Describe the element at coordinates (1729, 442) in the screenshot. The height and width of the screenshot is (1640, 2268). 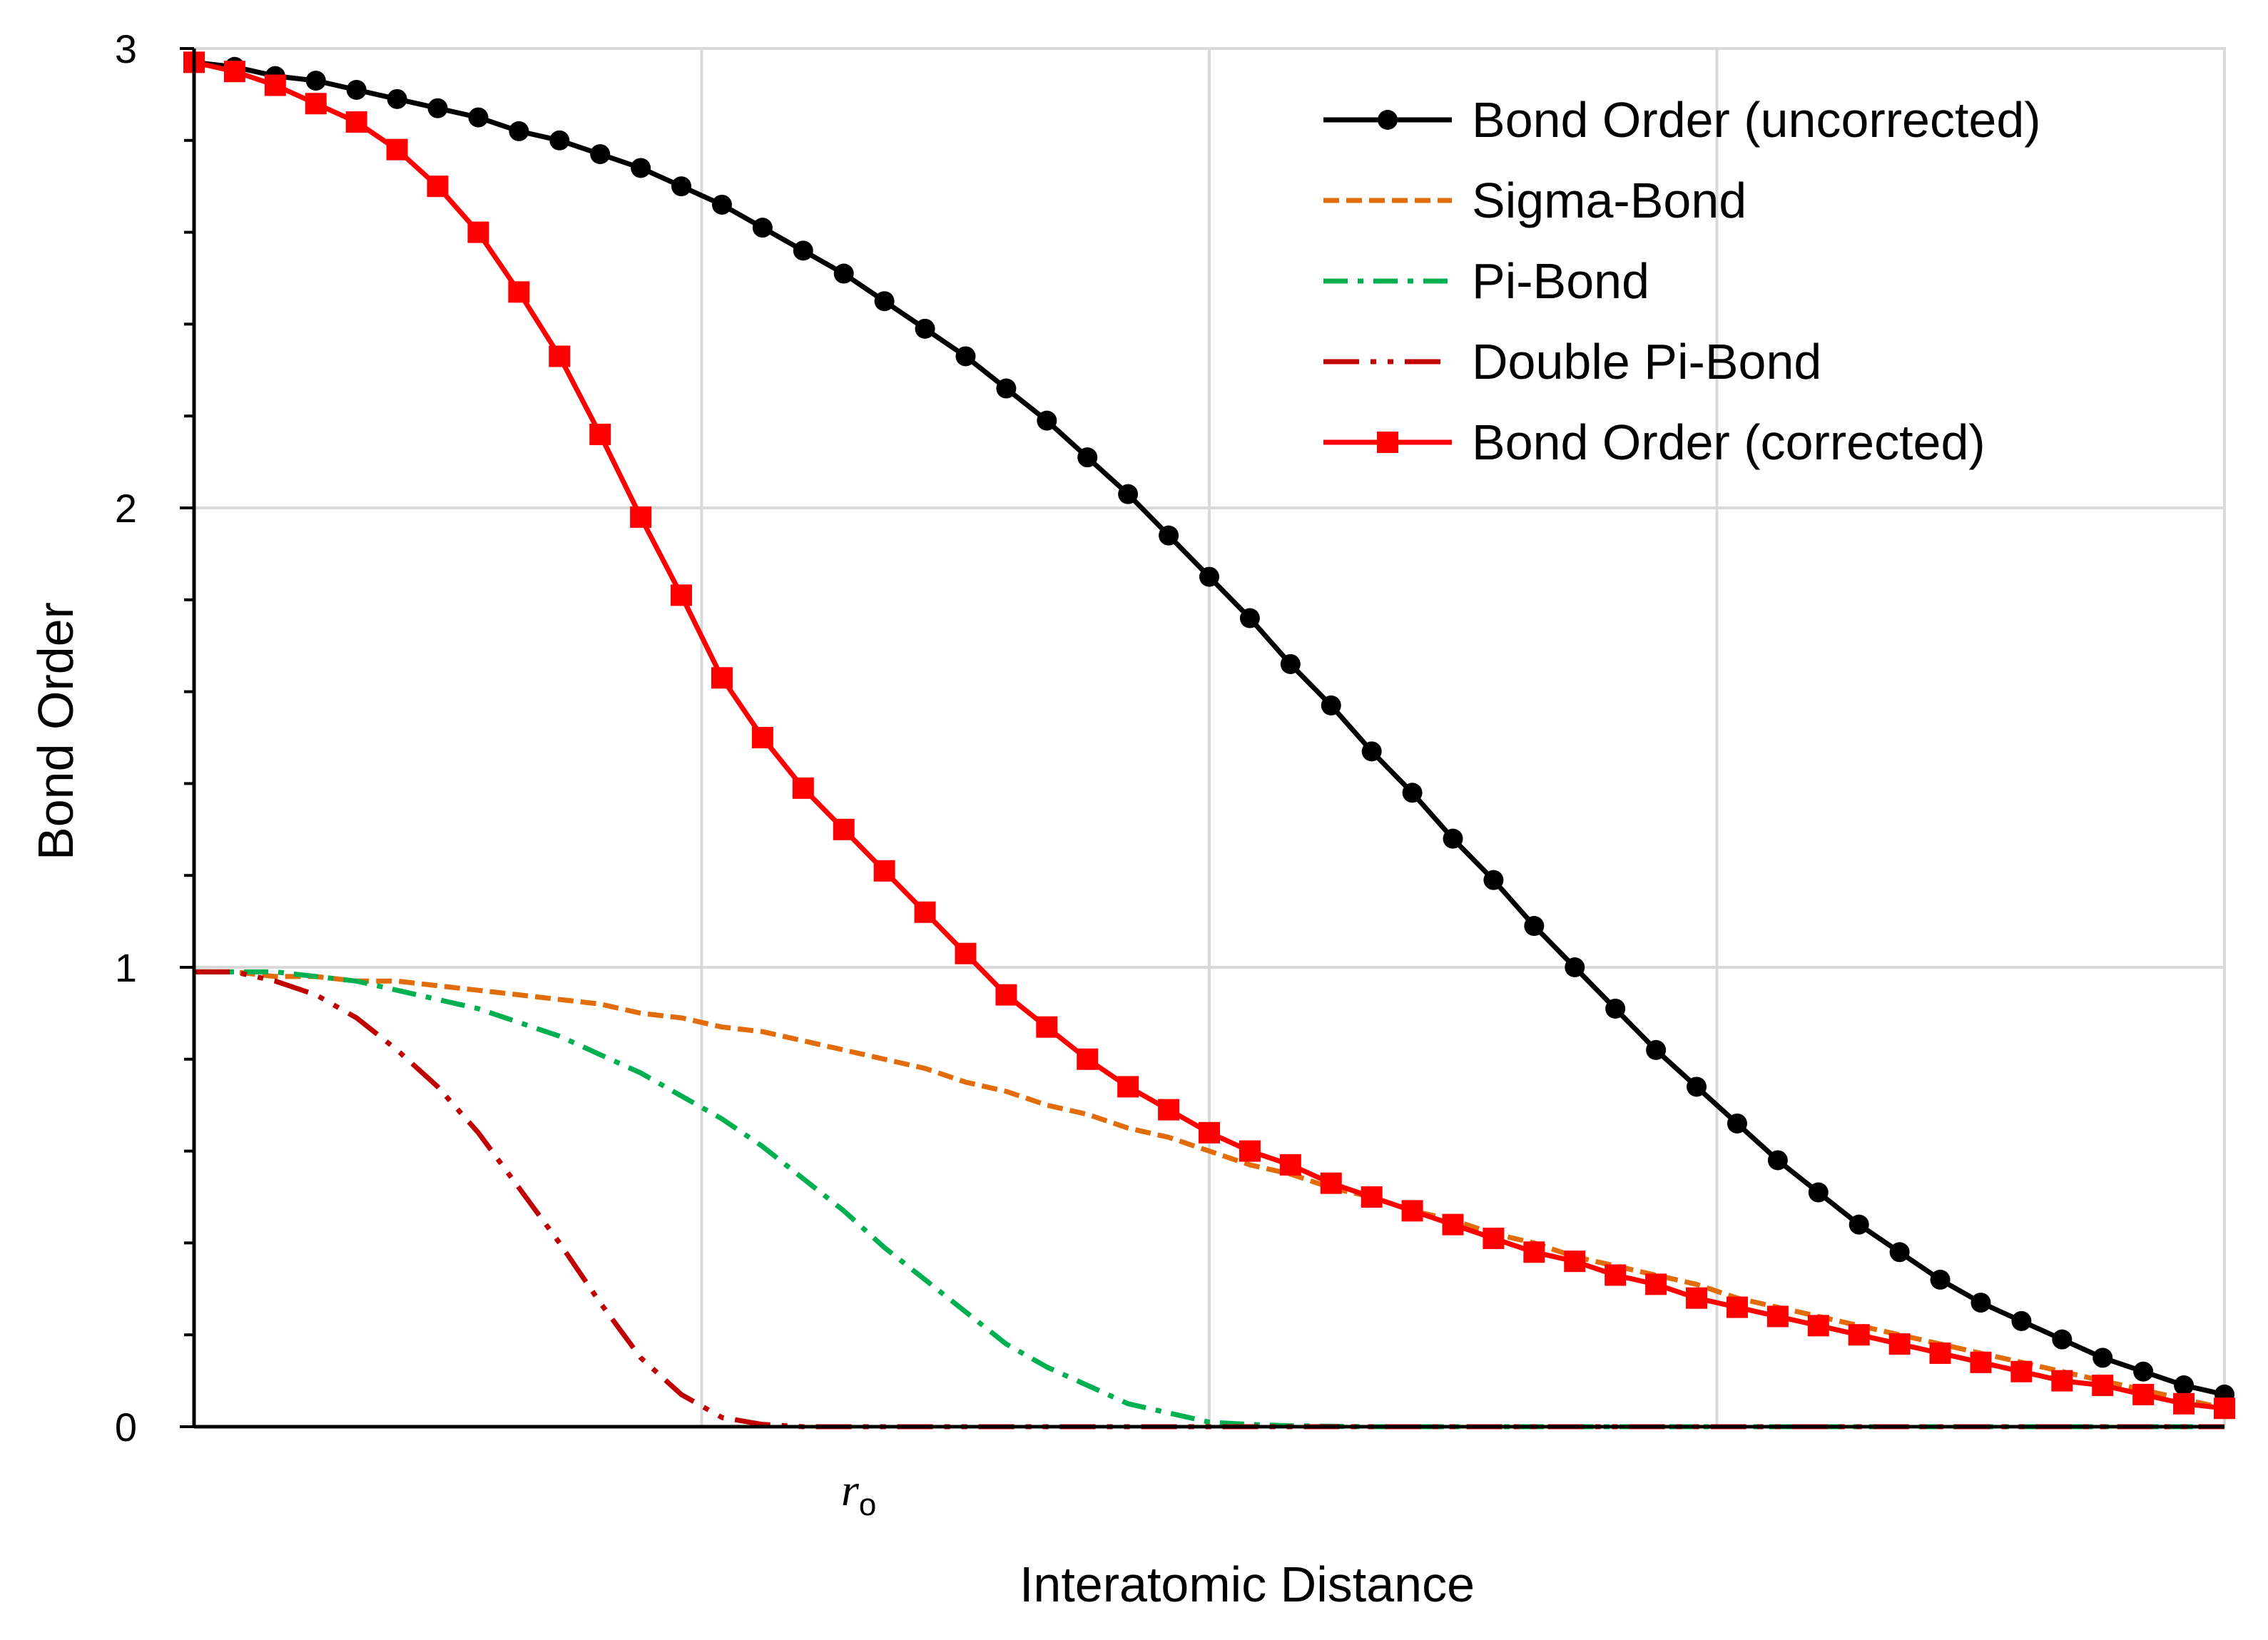
I see `legend-label-corrected: Bond Order (corrected)` at that location.